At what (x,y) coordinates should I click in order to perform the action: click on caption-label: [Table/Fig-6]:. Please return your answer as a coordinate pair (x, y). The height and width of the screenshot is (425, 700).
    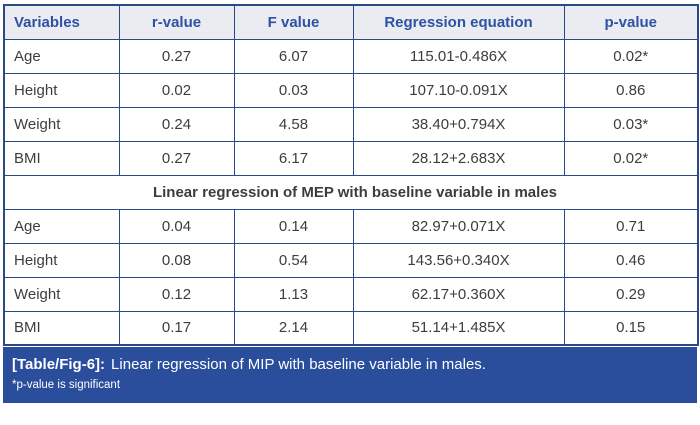
    Looking at the image, I should click on (59, 364).